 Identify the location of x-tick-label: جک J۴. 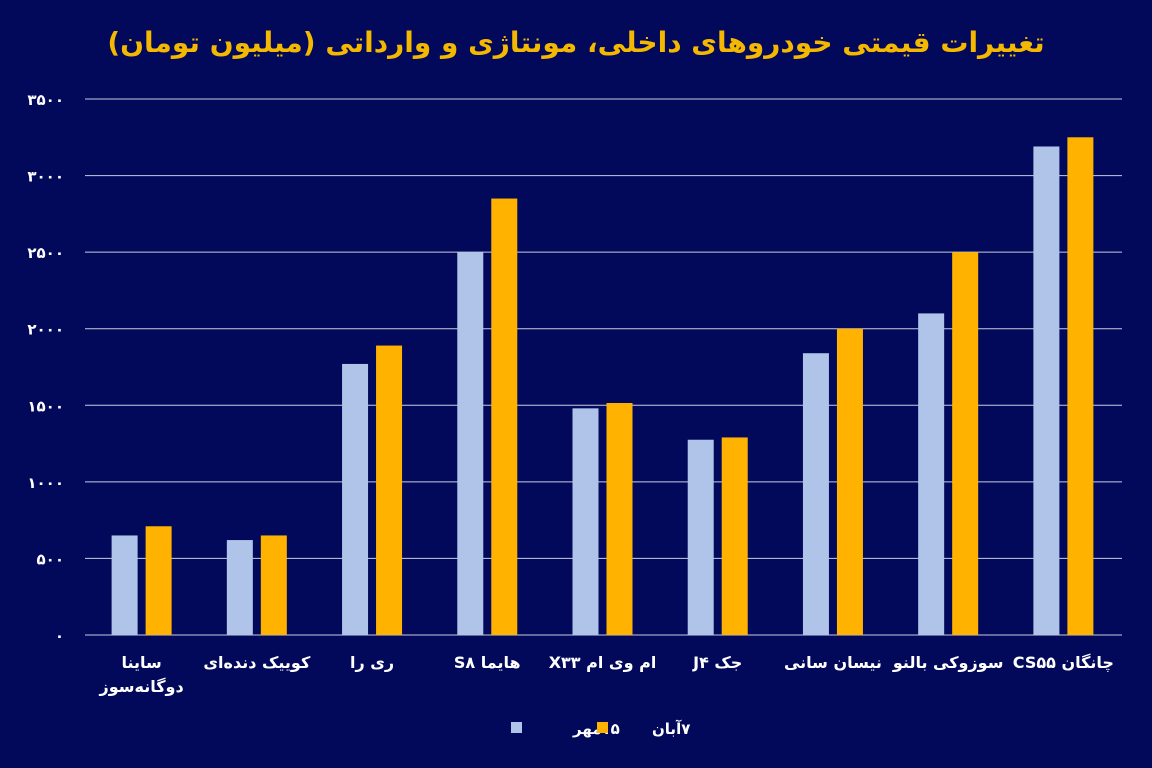
(717, 662).